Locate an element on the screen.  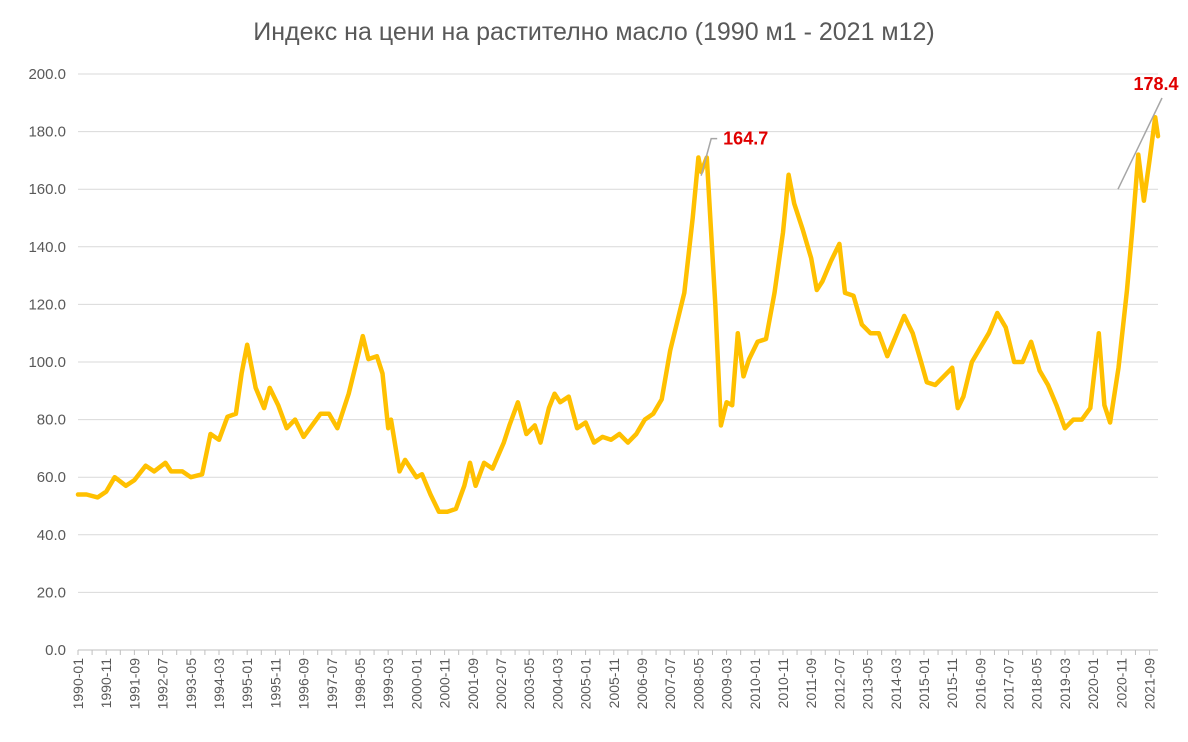
x-tick-label: 1992-07 is located at coordinates (163, 684).